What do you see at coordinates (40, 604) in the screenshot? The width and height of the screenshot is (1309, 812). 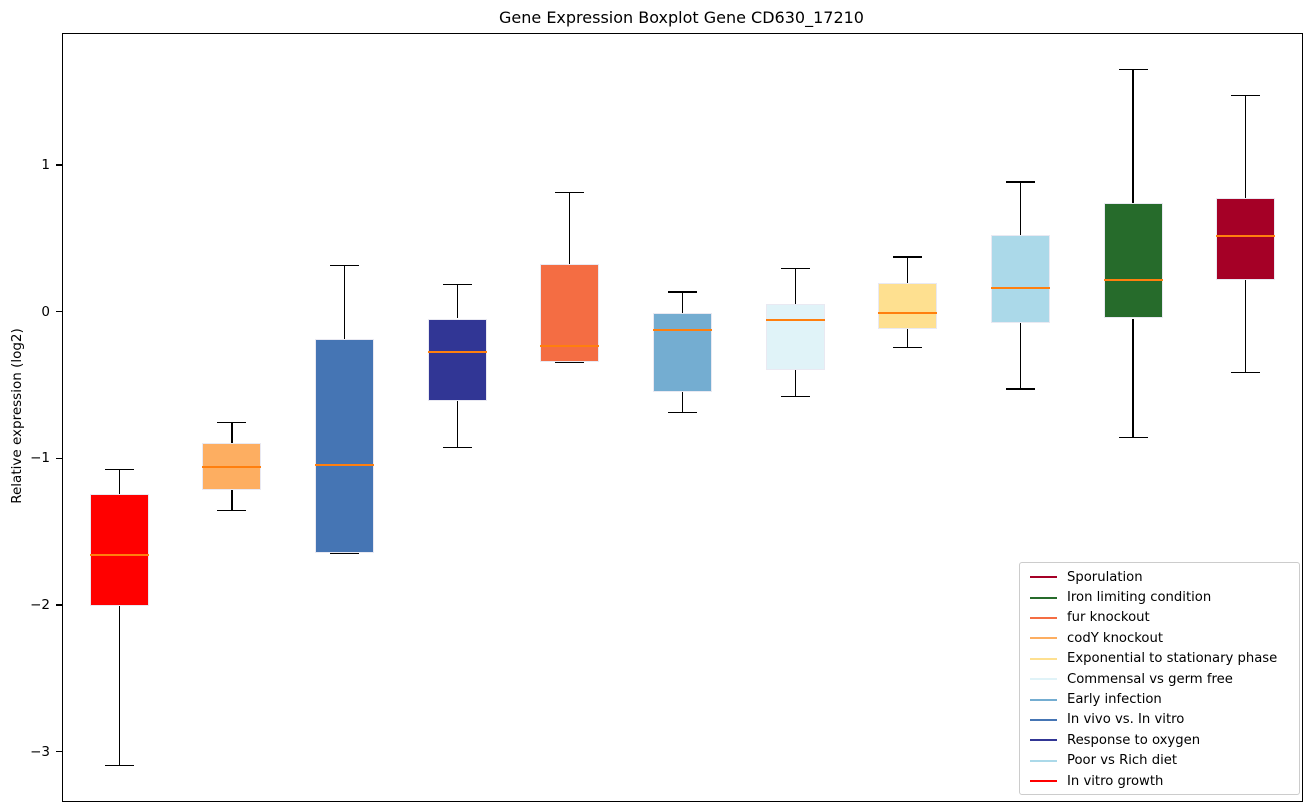 I see `y-tick-label: −2` at bounding box center [40, 604].